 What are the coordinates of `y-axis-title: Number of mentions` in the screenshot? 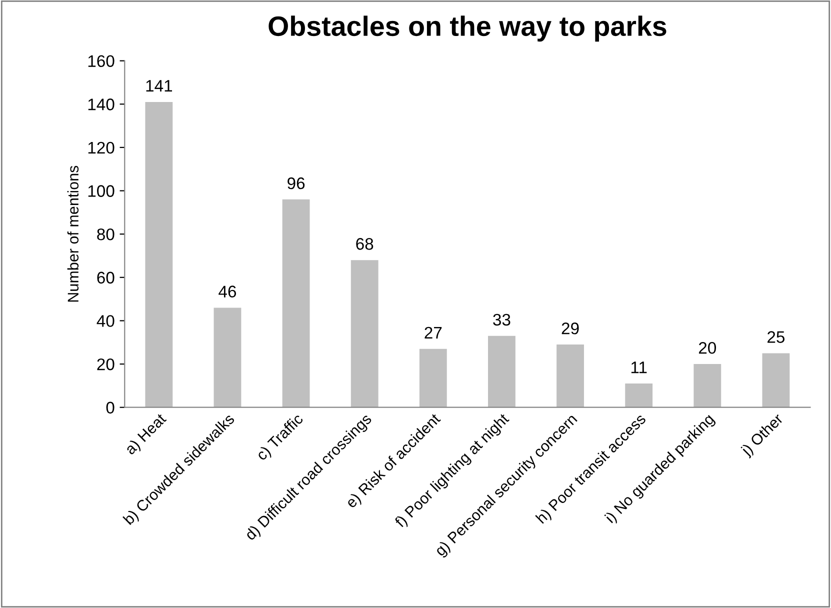 It's located at (73, 234).